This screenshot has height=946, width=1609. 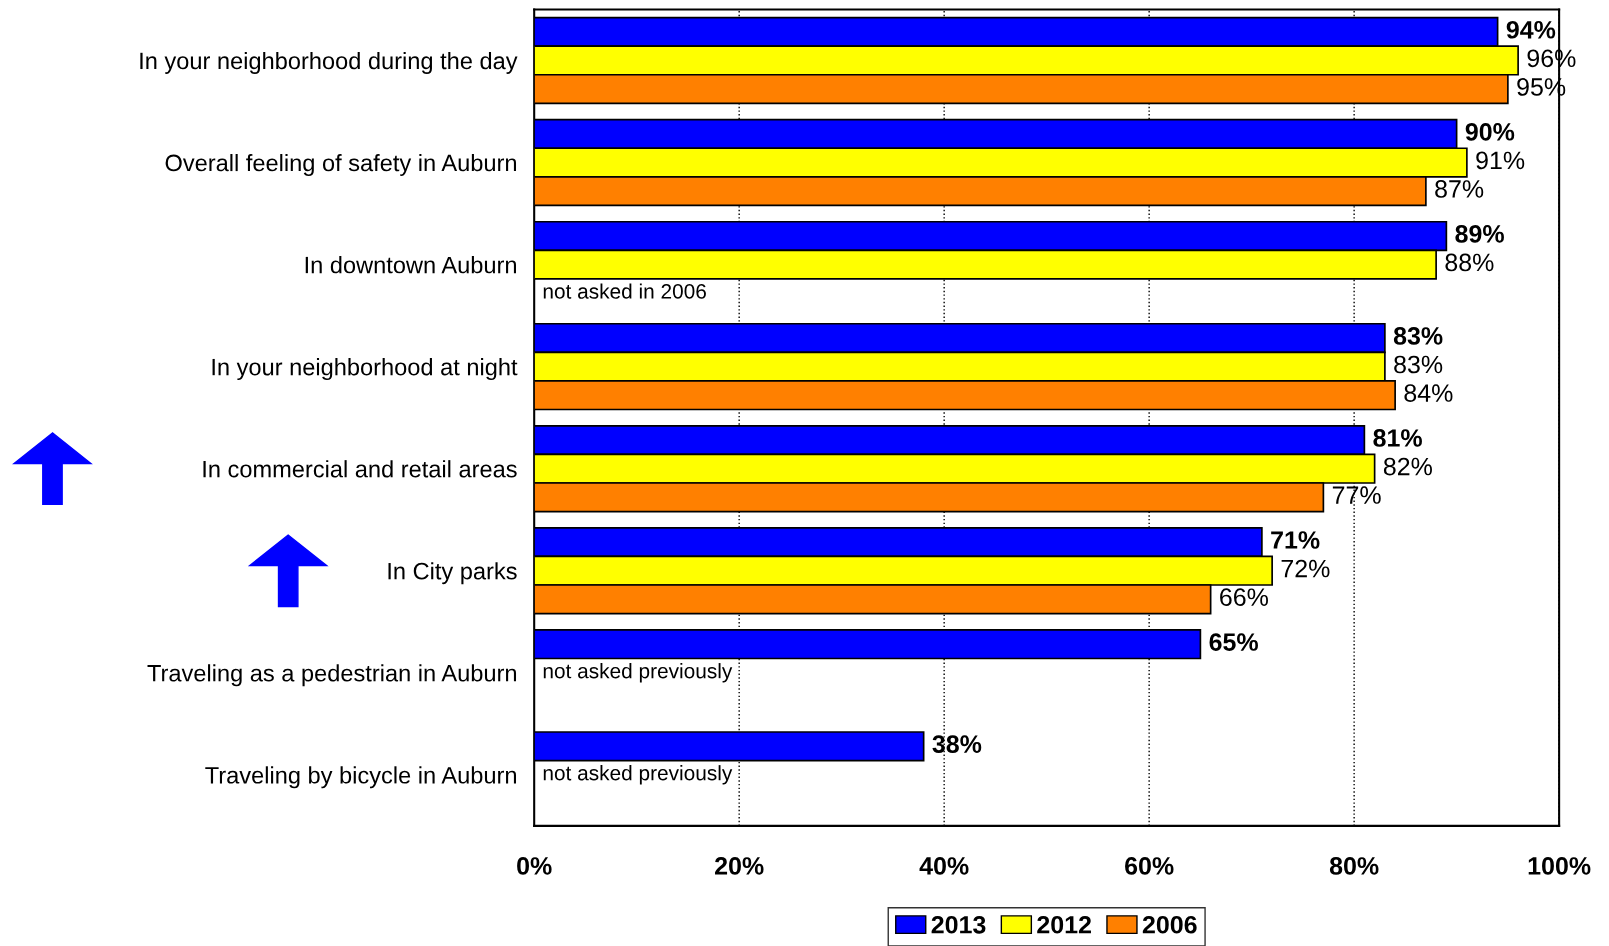 I want to click on data-label: 94%, so click(x=1531, y=29).